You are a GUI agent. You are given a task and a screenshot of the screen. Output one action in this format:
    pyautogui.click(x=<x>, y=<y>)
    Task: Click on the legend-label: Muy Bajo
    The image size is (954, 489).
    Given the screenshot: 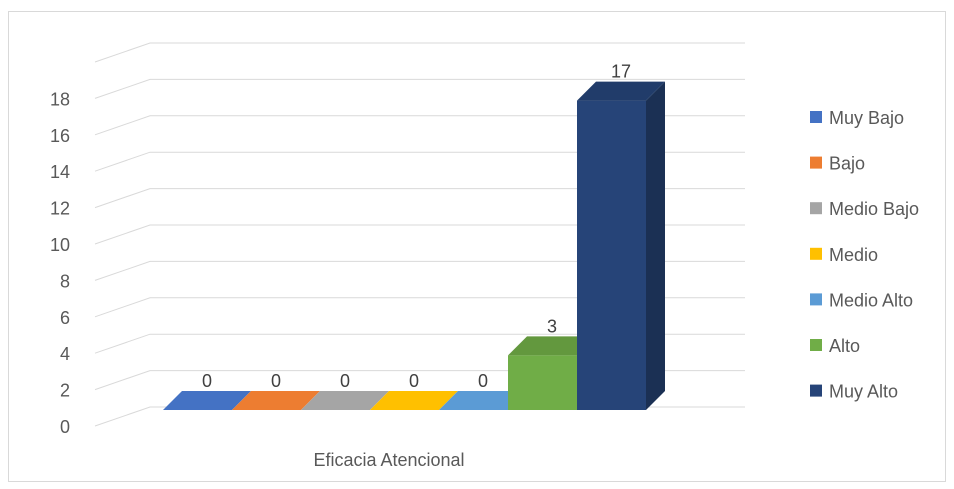 What is the action you would take?
    pyautogui.click(x=866, y=118)
    